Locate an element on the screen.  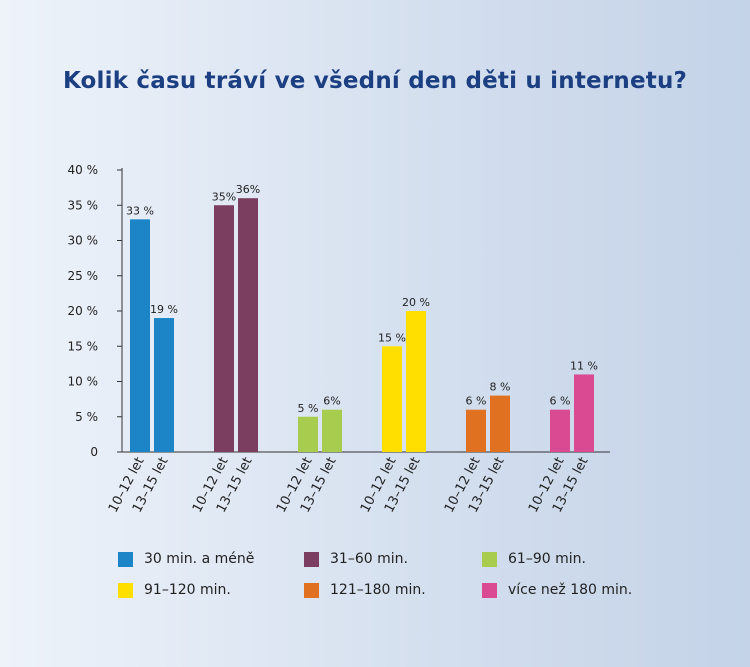
legend-item: 91–120 min. is located at coordinates (211, 590).